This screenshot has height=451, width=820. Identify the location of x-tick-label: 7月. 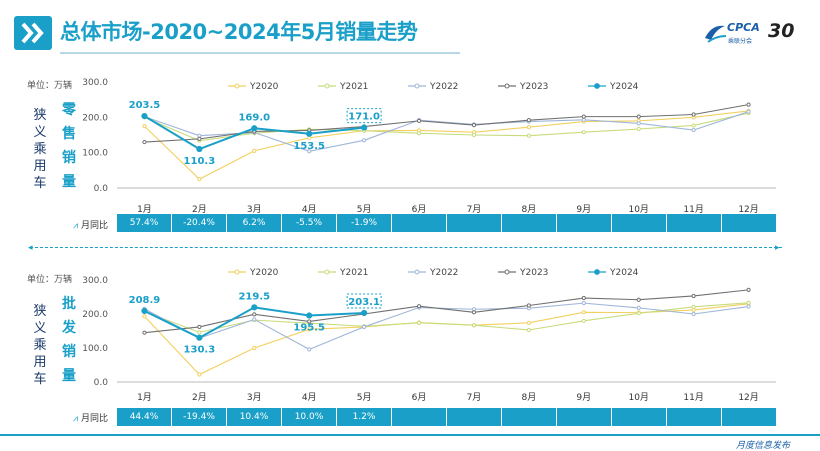
(474, 397).